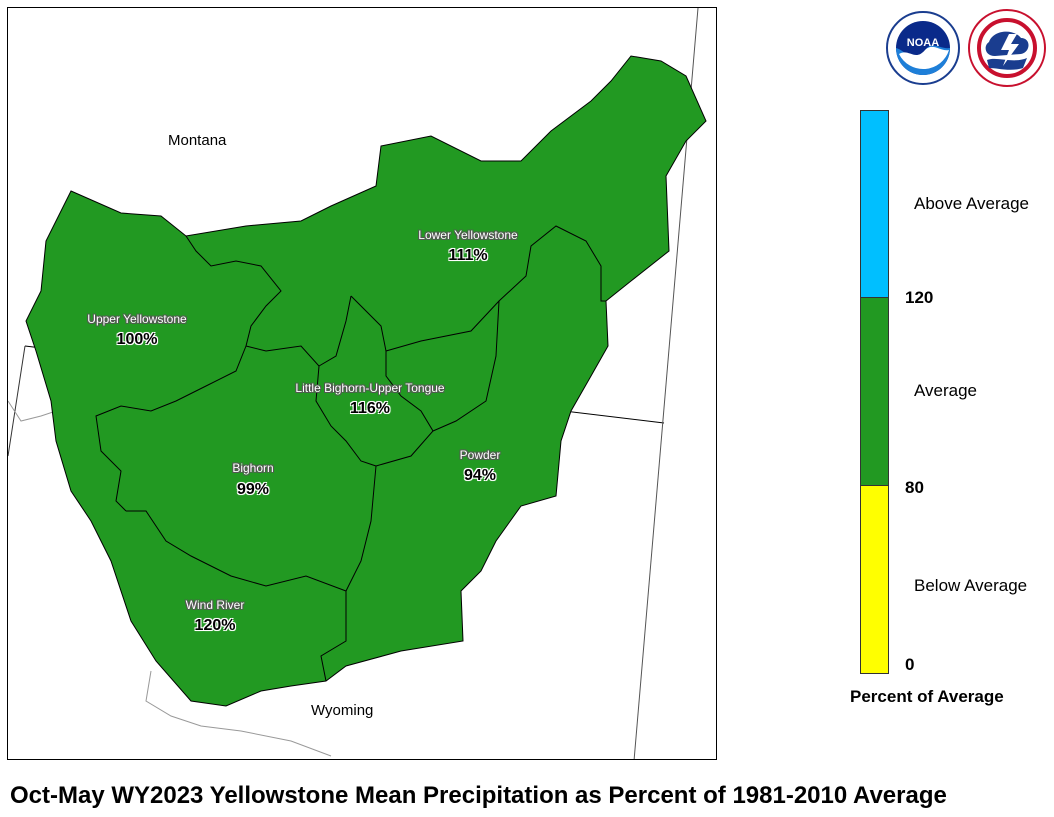  I want to click on legend-swatch-below-average, so click(874, 579).